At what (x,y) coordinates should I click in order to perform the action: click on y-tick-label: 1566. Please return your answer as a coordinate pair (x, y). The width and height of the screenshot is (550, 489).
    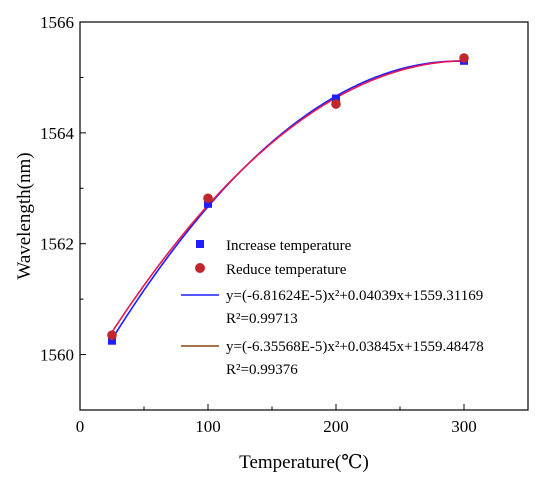
    Looking at the image, I should click on (57, 22).